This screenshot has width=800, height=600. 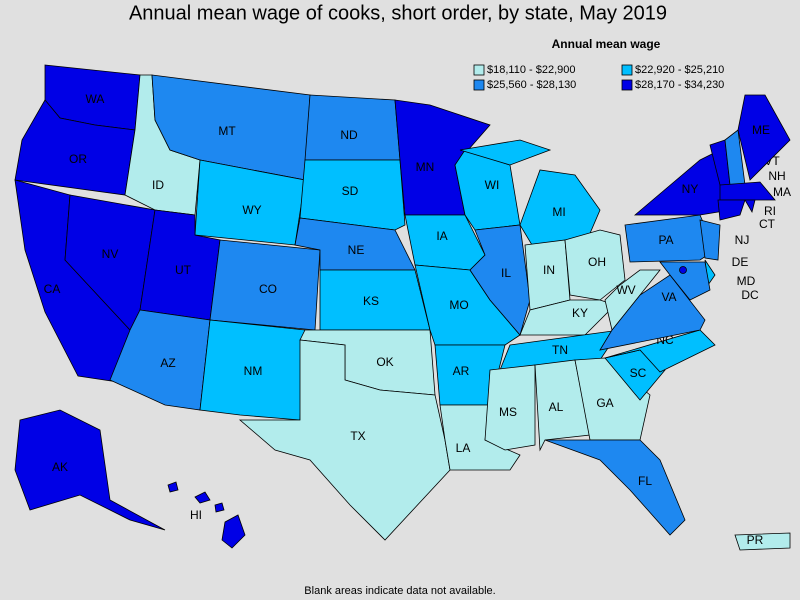 What do you see at coordinates (665, 240) in the screenshot?
I see `state-label: PA` at bounding box center [665, 240].